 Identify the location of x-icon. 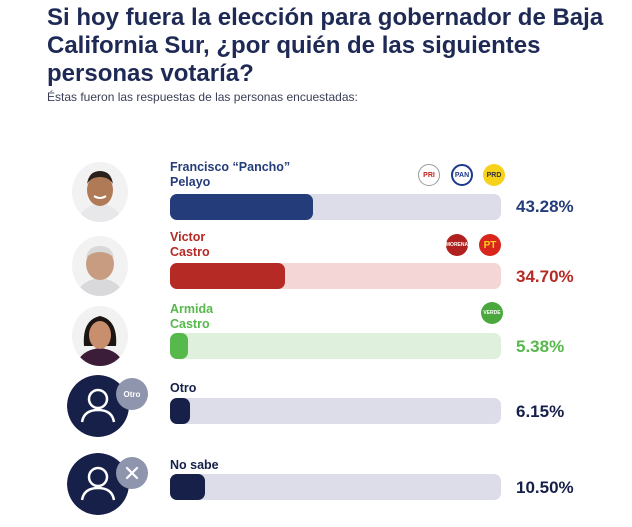
(132, 473).